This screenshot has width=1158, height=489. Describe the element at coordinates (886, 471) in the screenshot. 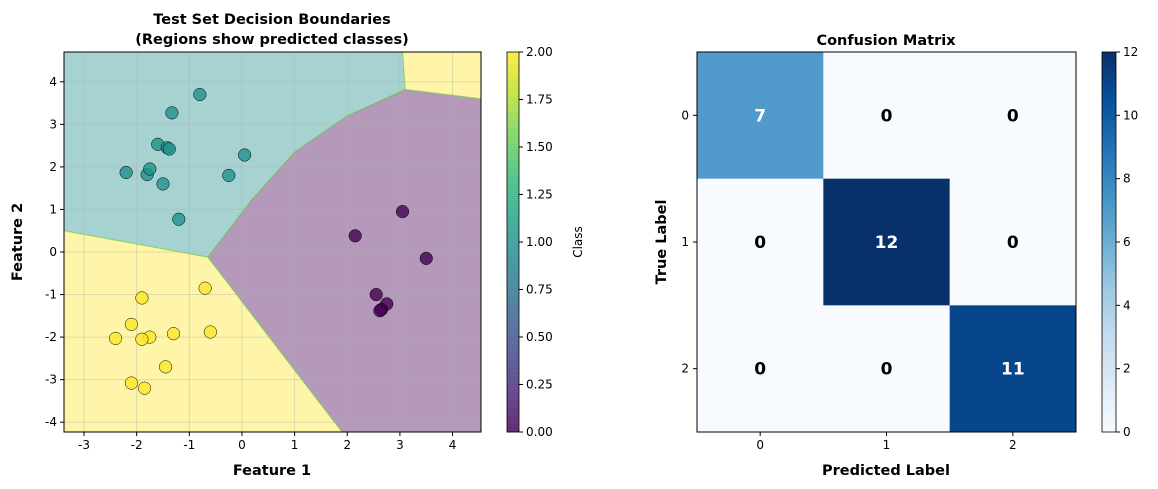

I see `x-axis-label: Predicted Label` at that location.